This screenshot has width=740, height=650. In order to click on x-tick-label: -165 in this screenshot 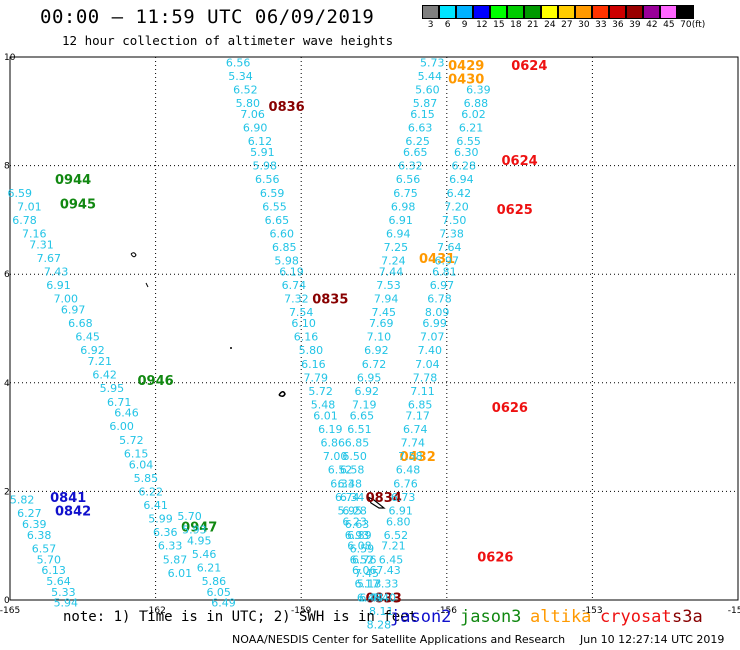, I will do `click(10, 611)`.